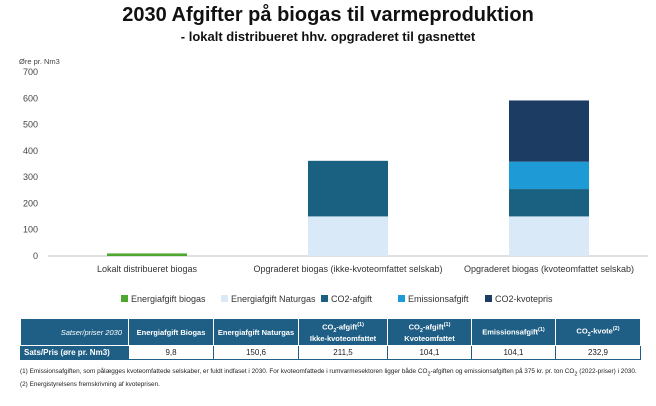  Describe the element at coordinates (74, 332) in the screenshot. I see `table-corner-label: Satser/priser 2030` at that location.